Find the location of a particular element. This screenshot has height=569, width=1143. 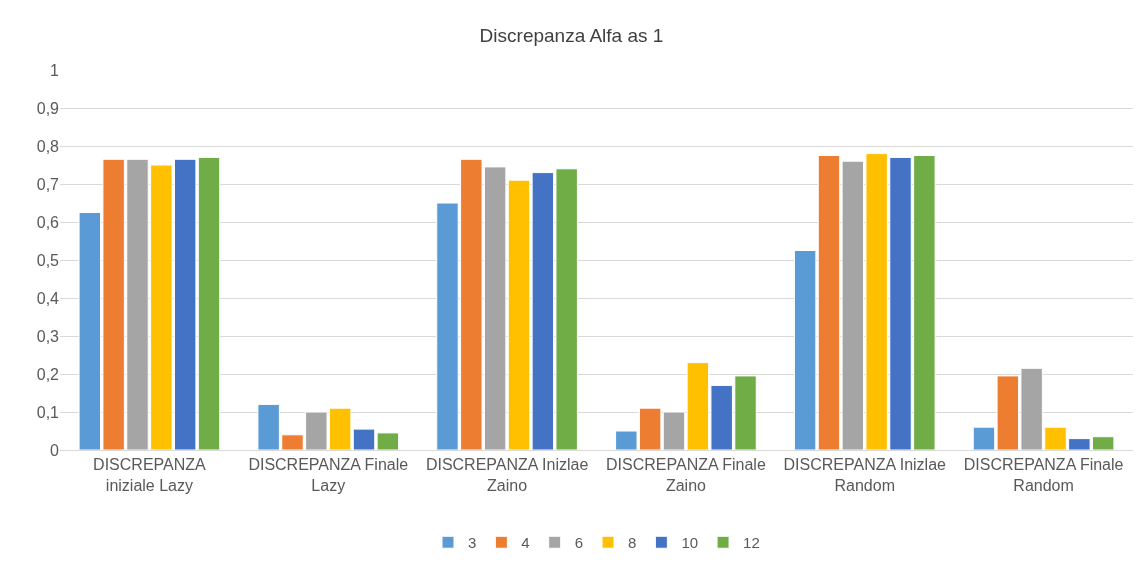

legend-label: 3 is located at coordinates (472, 543).